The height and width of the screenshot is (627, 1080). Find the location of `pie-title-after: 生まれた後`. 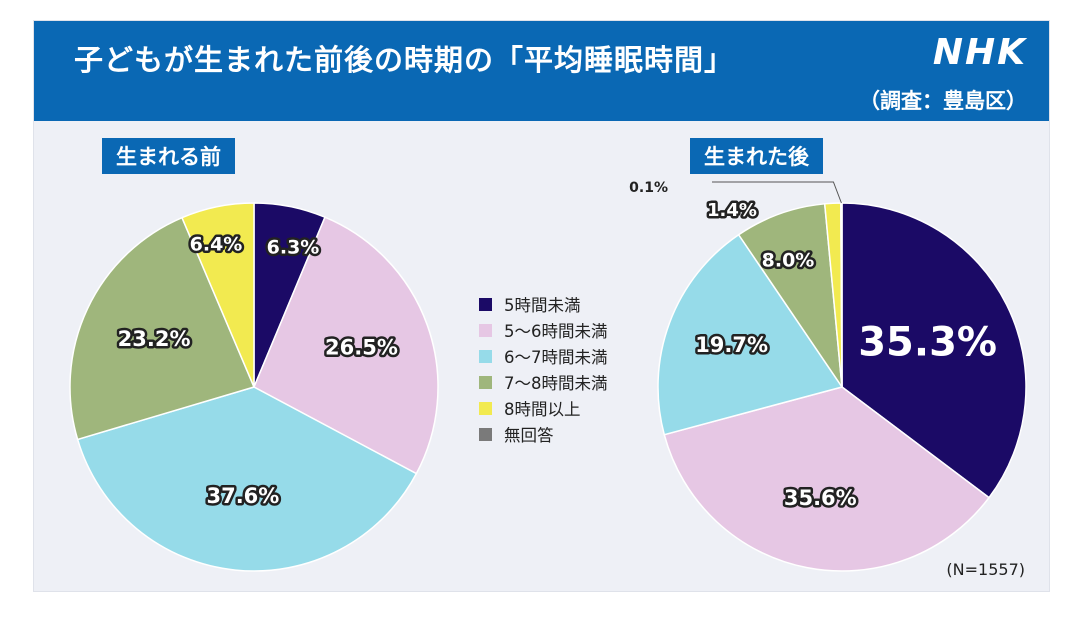

pie-title-after: 生まれた後 is located at coordinates (756, 156).